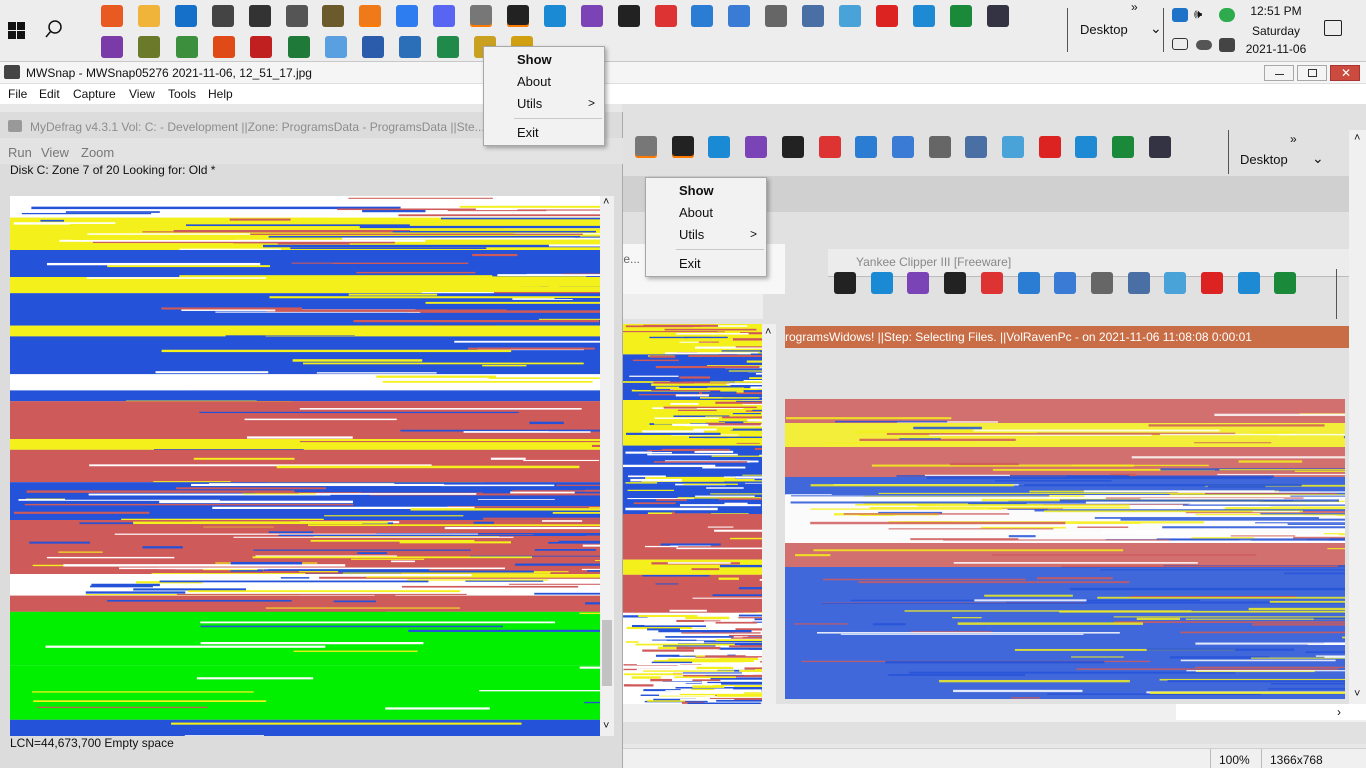 The height and width of the screenshot is (768, 1366). What do you see at coordinates (886, 16) in the screenshot?
I see `pdf-icon` at bounding box center [886, 16].